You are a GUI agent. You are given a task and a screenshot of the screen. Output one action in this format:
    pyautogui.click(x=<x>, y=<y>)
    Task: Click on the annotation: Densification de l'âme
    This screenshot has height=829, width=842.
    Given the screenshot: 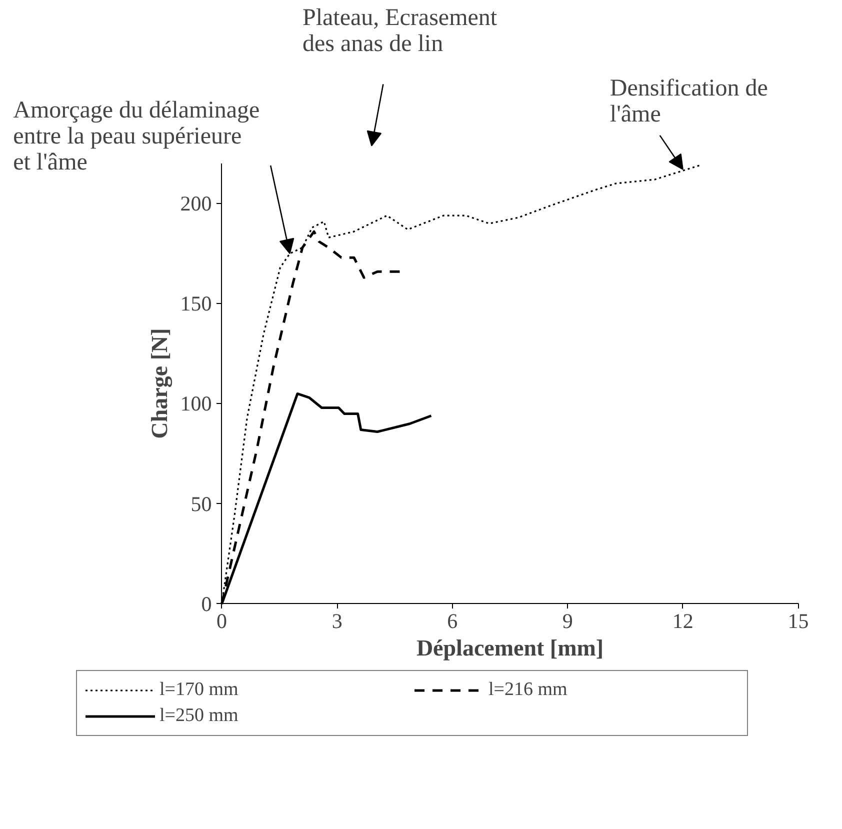 What is the action you would take?
    pyautogui.click(x=689, y=101)
    